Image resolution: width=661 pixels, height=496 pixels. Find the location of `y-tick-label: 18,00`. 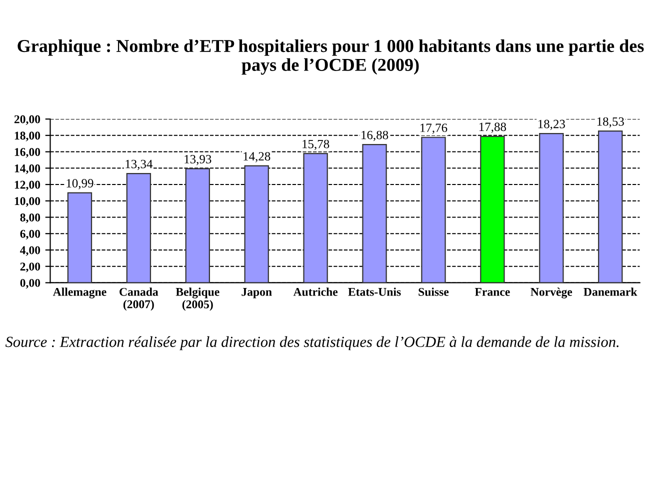

y-tick-label: 18,00 is located at coordinates (27, 137).